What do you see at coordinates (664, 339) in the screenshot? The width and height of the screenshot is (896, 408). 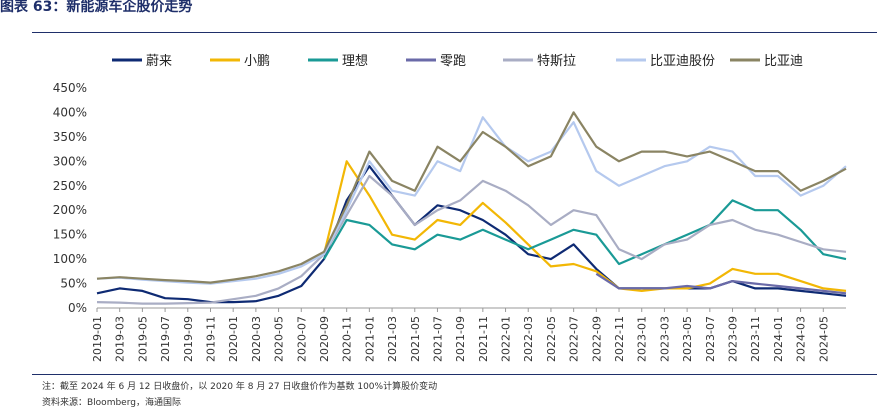 I see `x-tick-label: 2023-03` at bounding box center [664, 339].